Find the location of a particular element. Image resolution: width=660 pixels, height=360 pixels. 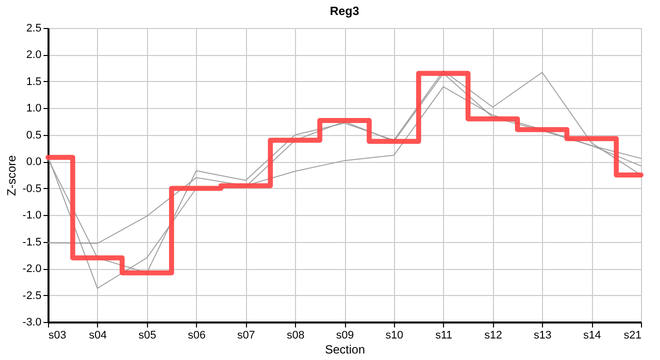

x-axis-title: Section is located at coordinates (345, 349).